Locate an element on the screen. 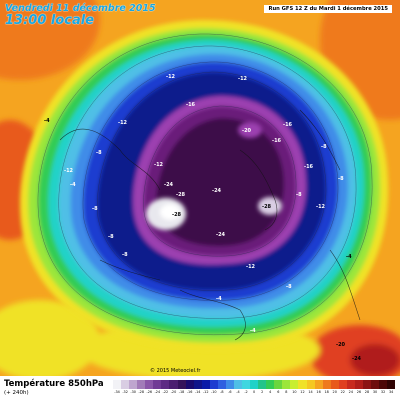 The image size is (400, 400). scale-tick: 24 is located at coordinates (350, 392).